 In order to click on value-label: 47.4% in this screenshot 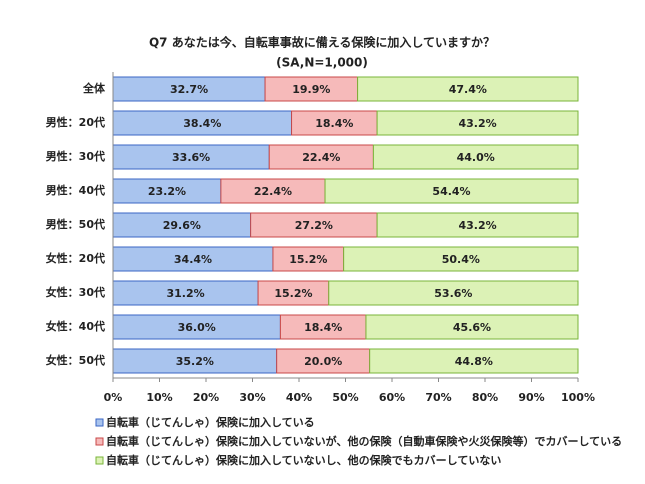, I will do `click(468, 89)`.